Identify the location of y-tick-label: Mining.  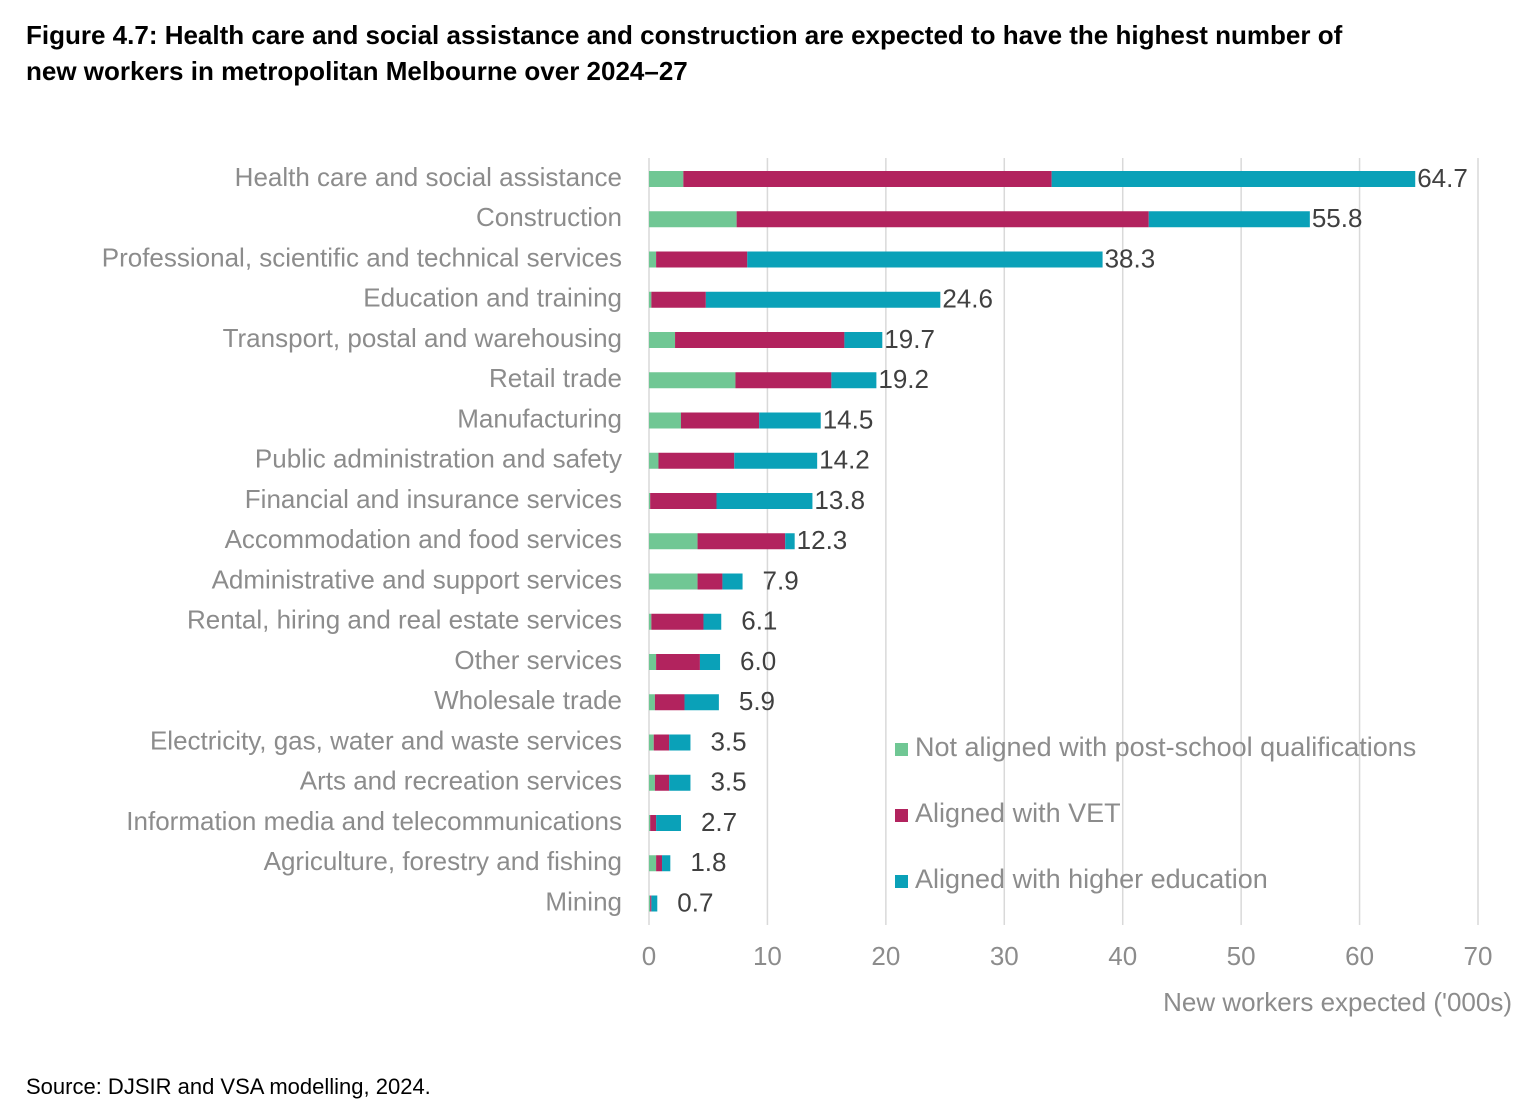
(583, 901).